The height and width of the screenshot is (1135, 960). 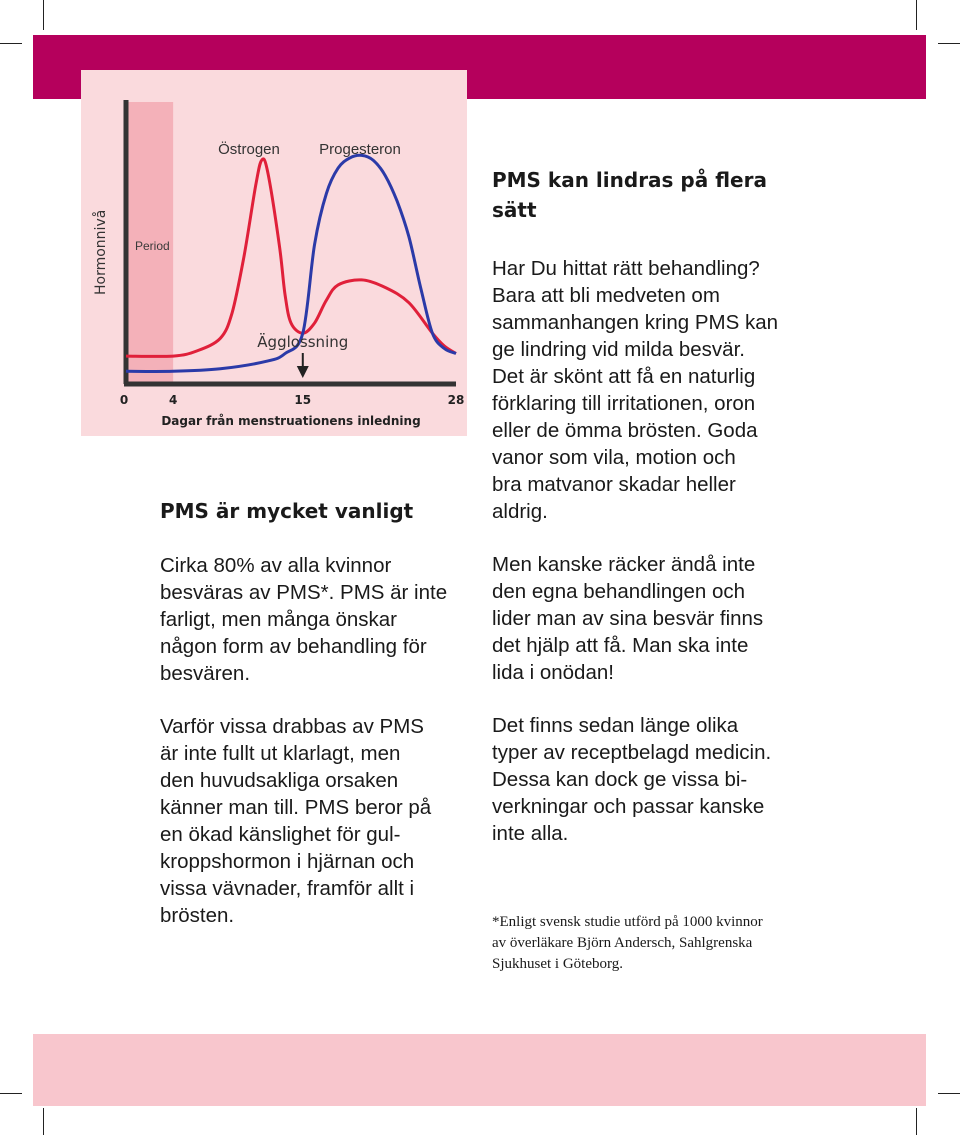 What do you see at coordinates (657, 195) in the screenshot?
I see `right-heading: PMS kan lindras på flera sätt` at bounding box center [657, 195].